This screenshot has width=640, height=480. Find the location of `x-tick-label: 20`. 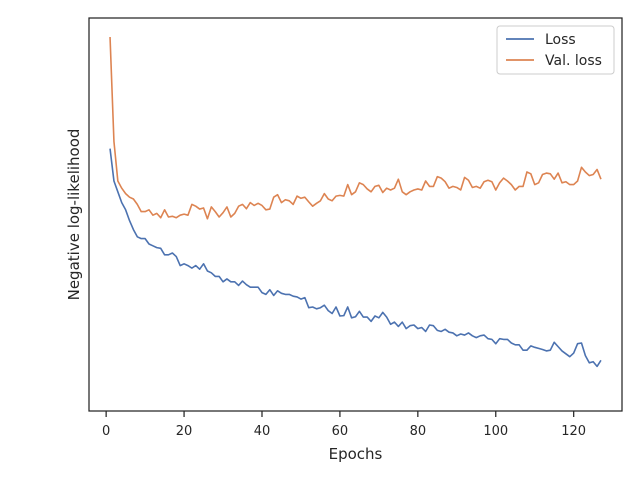

x-tick-label: 20 is located at coordinates (184, 431).